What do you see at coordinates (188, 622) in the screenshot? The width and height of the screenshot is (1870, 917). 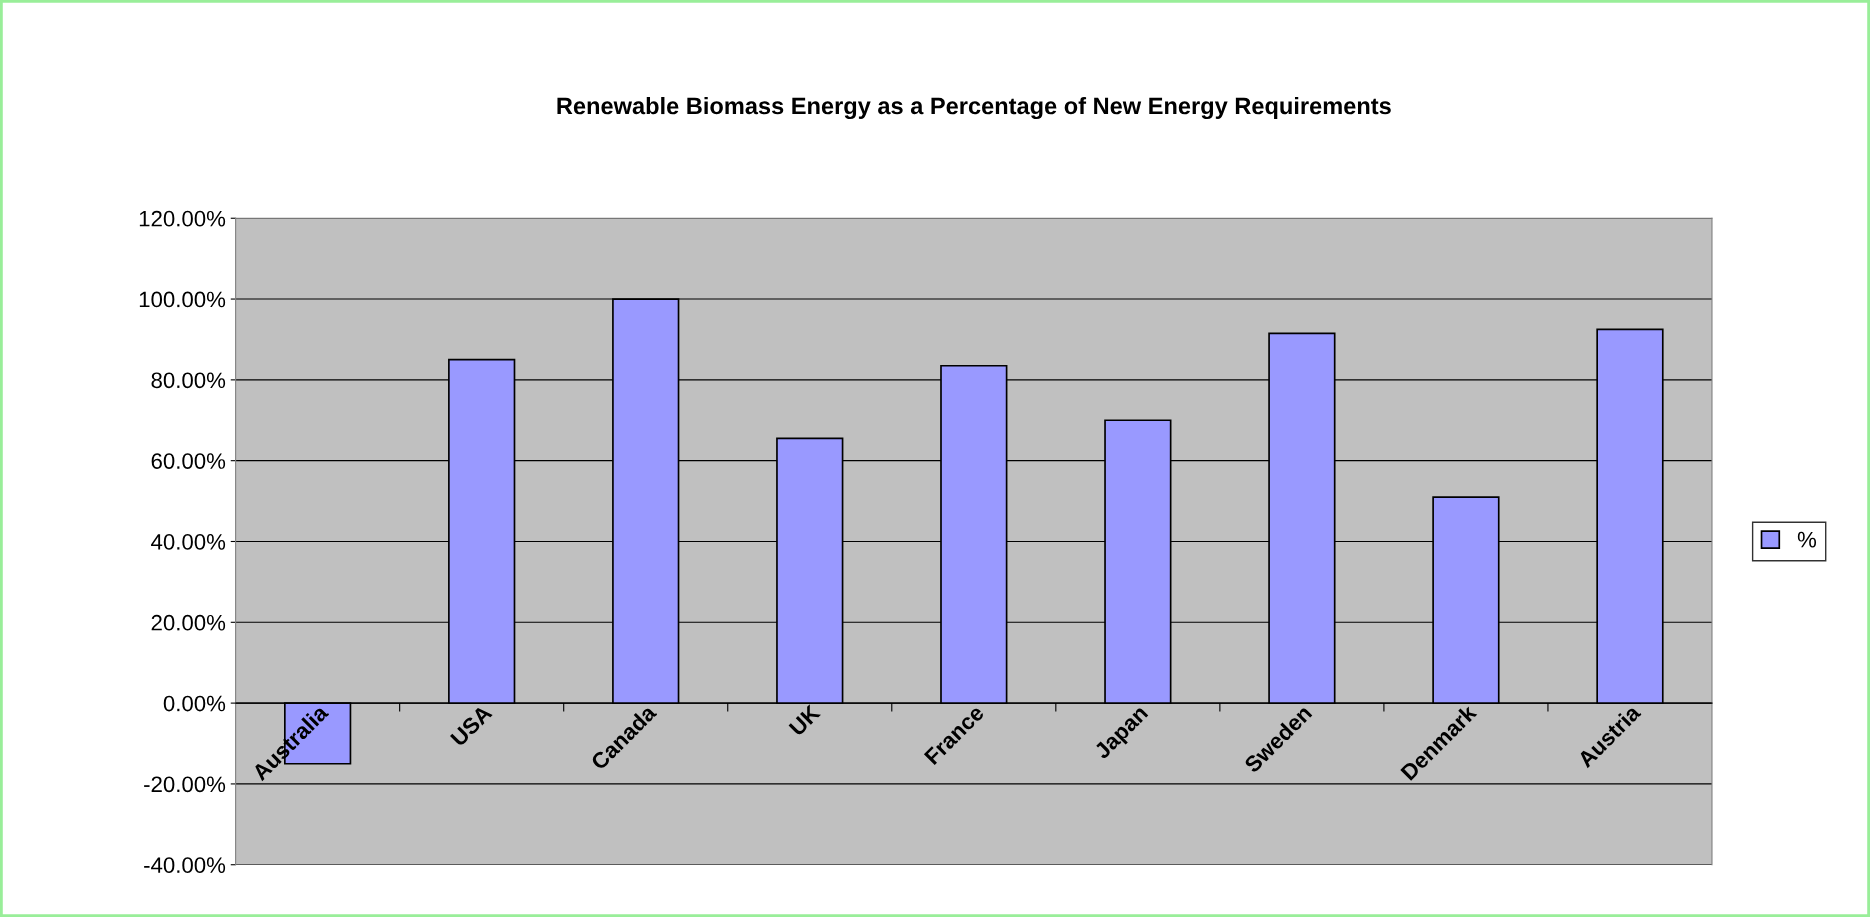 I see `y-tick-label: 20.00%` at bounding box center [188, 622].